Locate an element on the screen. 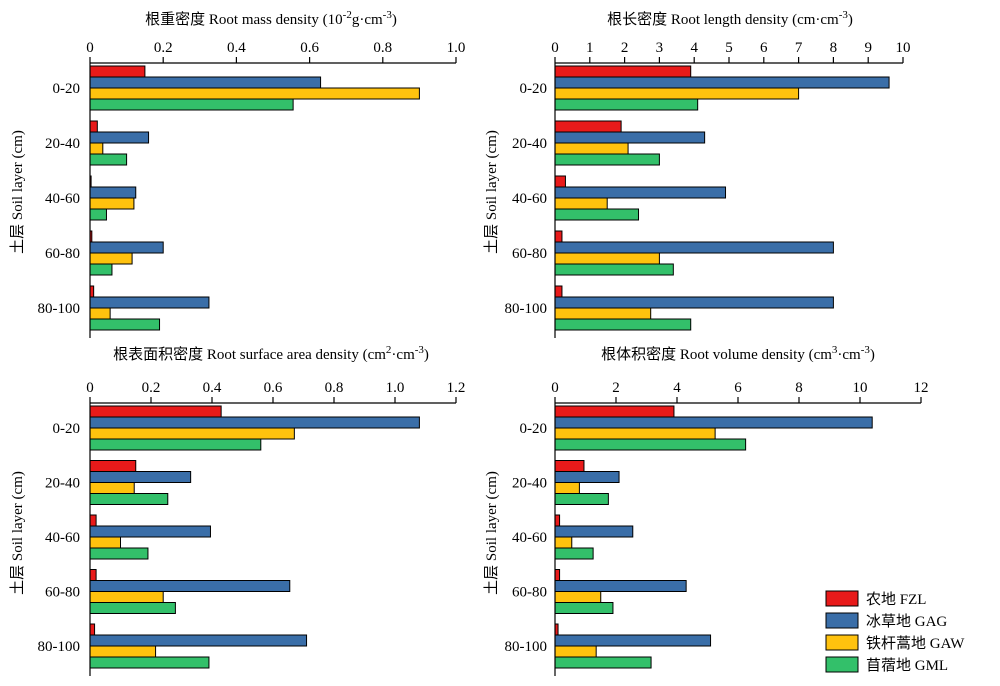  x-tick-label: 6 is located at coordinates (764, 48).